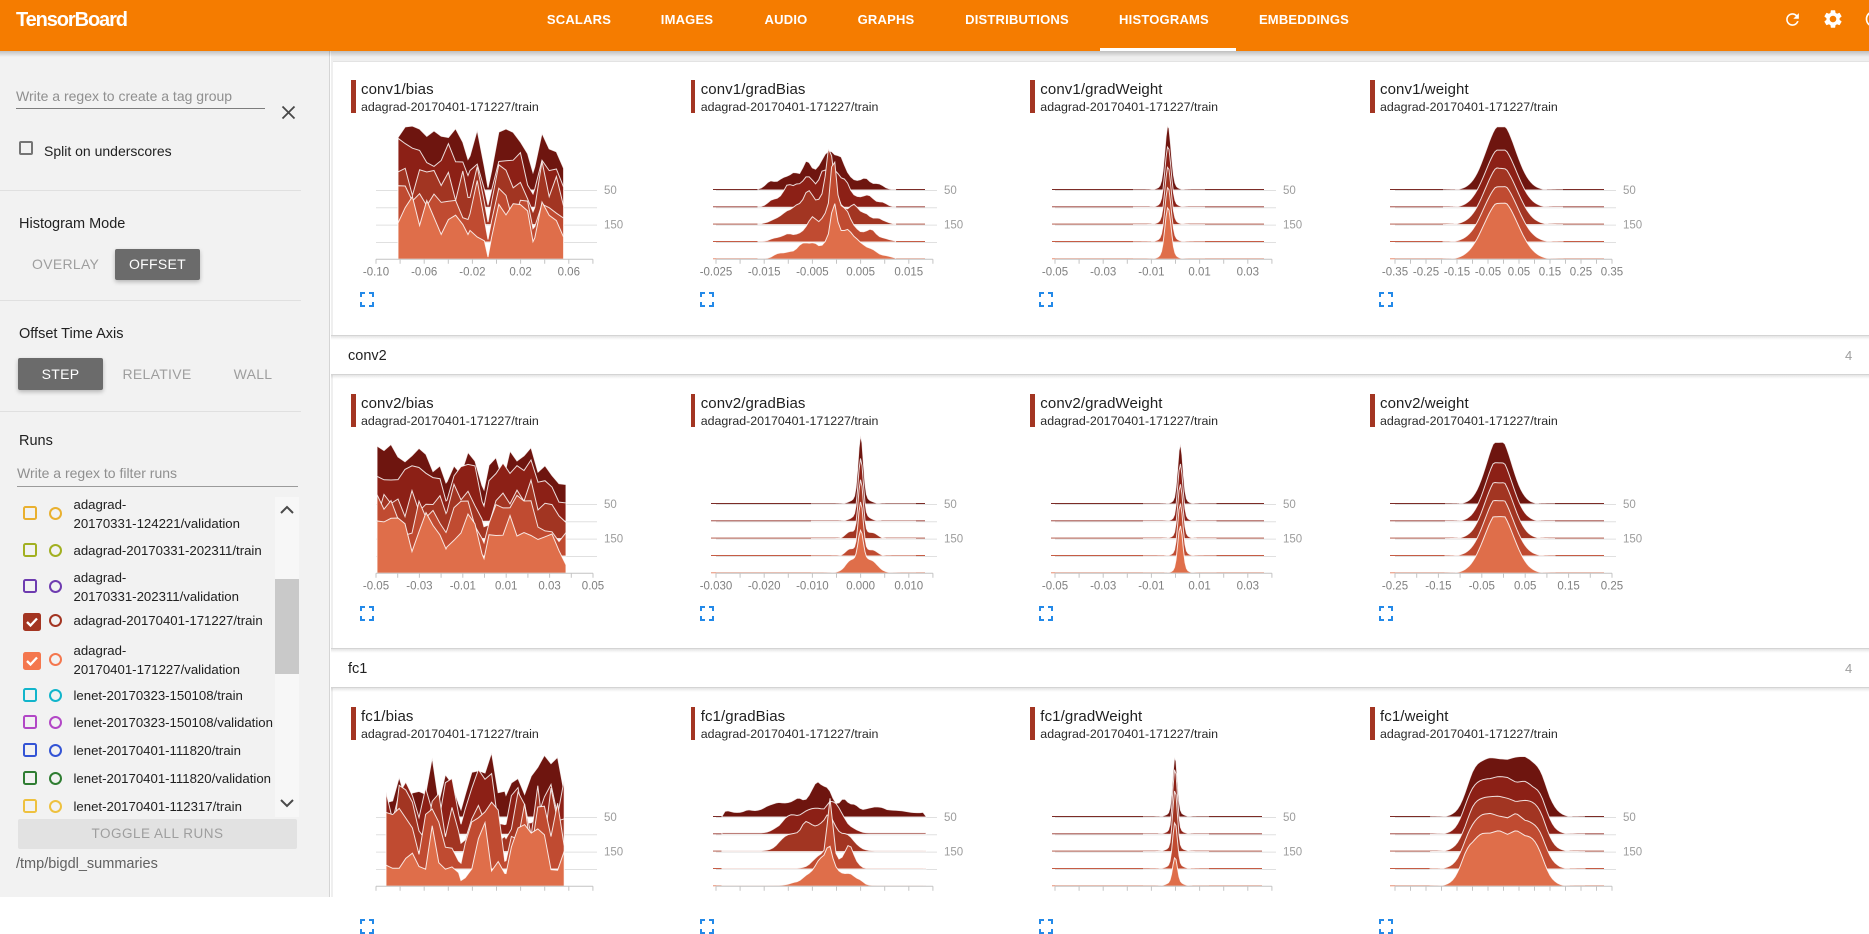 This screenshot has width=1869, height=934. What do you see at coordinates (569, 272) in the screenshot?
I see `svg-text: 0.06` at bounding box center [569, 272].